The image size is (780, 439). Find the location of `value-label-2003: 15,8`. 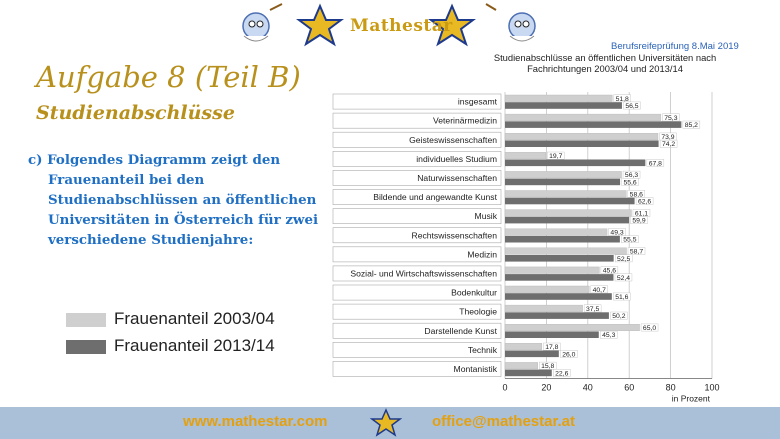

value-label-2003: 15,8 is located at coordinates (547, 366).